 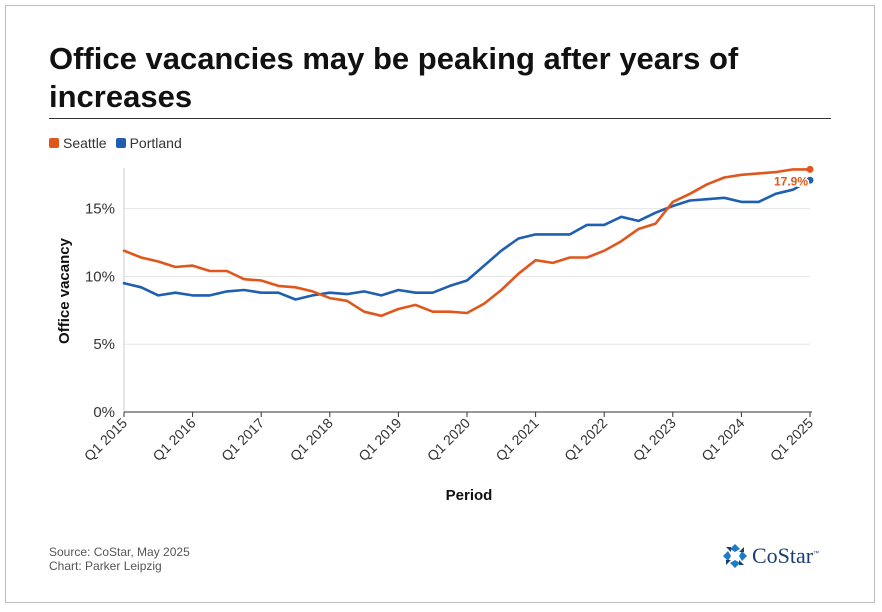 I want to click on label-layer: 17.9%, so click(x=790, y=181).